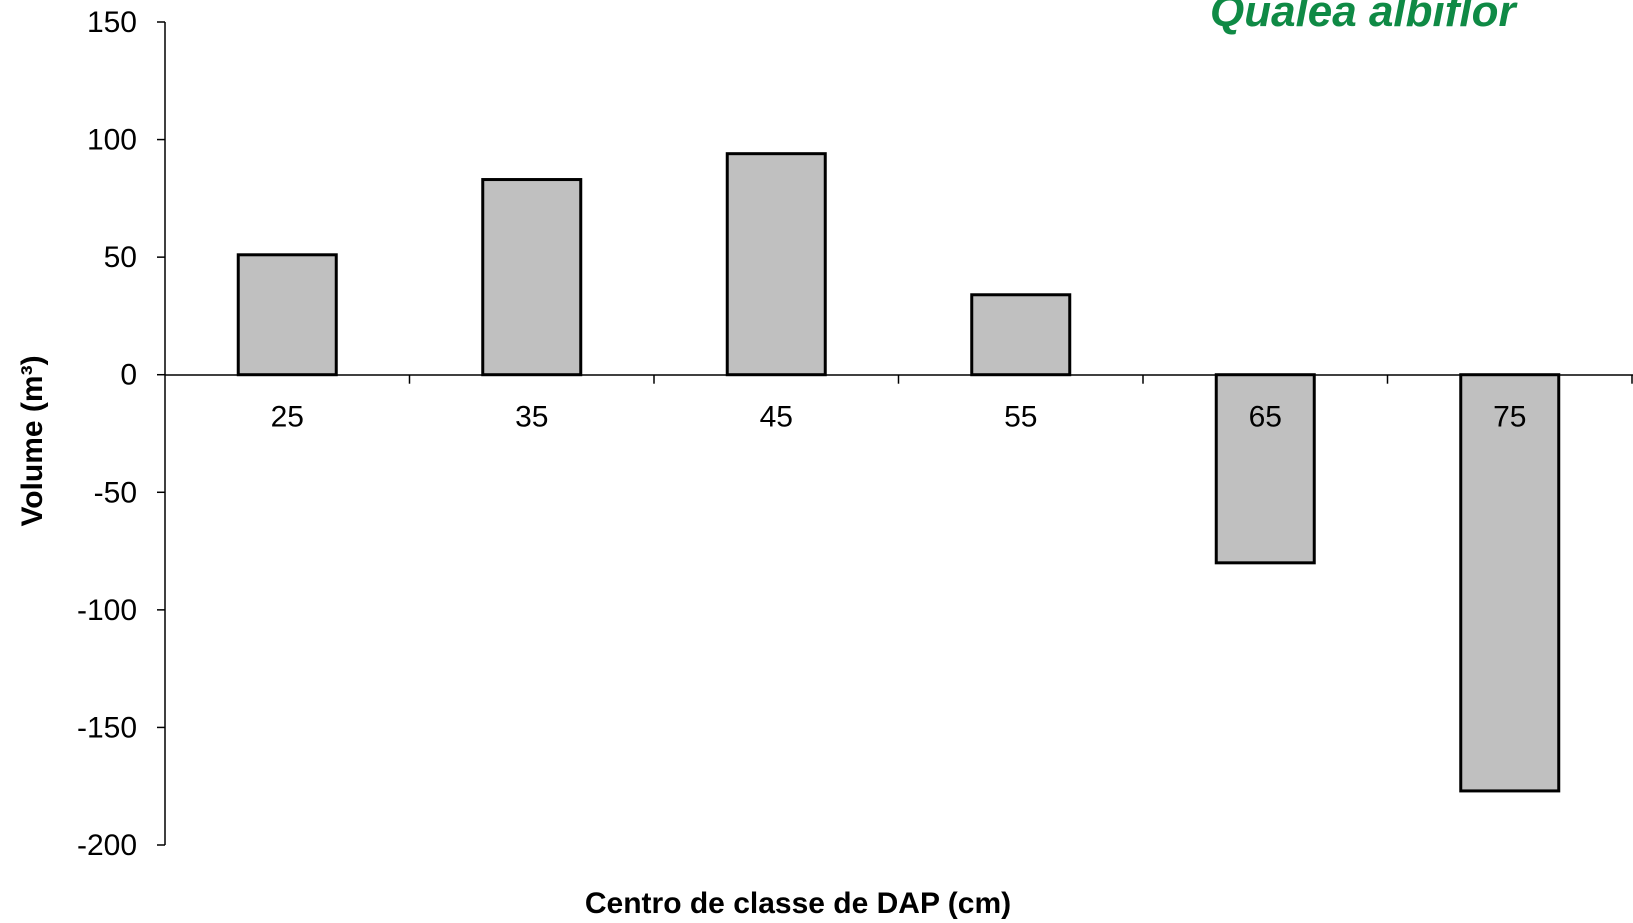 The width and height of the screenshot is (1633, 923). What do you see at coordinates (107, 610) in the screenshot?
I see `y-tick-label: -100` at bounding box center [107, 610].